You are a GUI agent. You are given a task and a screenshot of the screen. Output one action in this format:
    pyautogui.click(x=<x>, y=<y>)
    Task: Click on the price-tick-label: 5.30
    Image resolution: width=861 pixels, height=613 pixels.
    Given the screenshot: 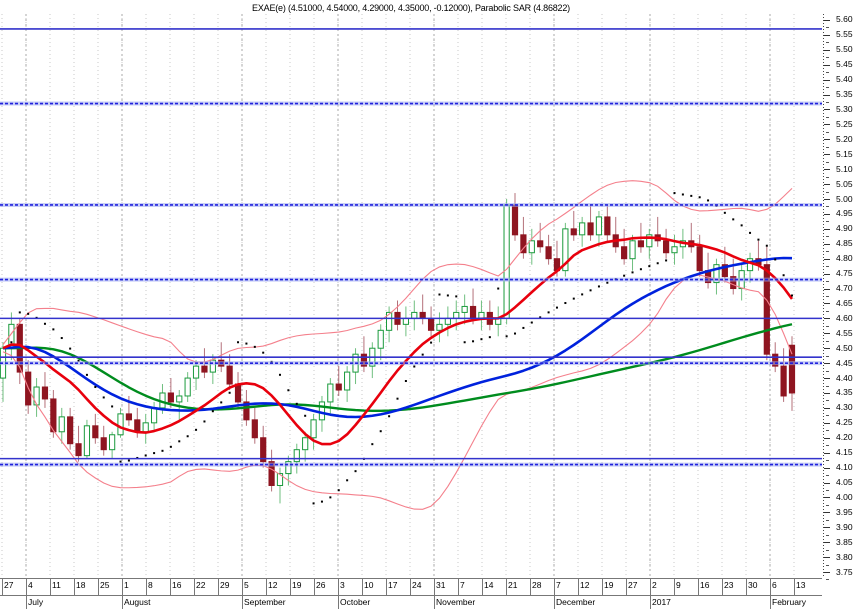 What is the action you would take?
    pyautogui.click(x=844, y=108)
    